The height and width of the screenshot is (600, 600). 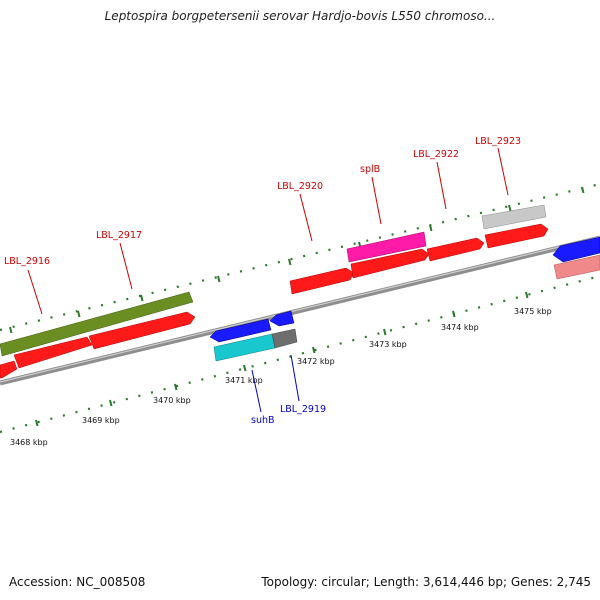 I want to click on kbp-label: 3472 kbp, so click(x=316, y=361).